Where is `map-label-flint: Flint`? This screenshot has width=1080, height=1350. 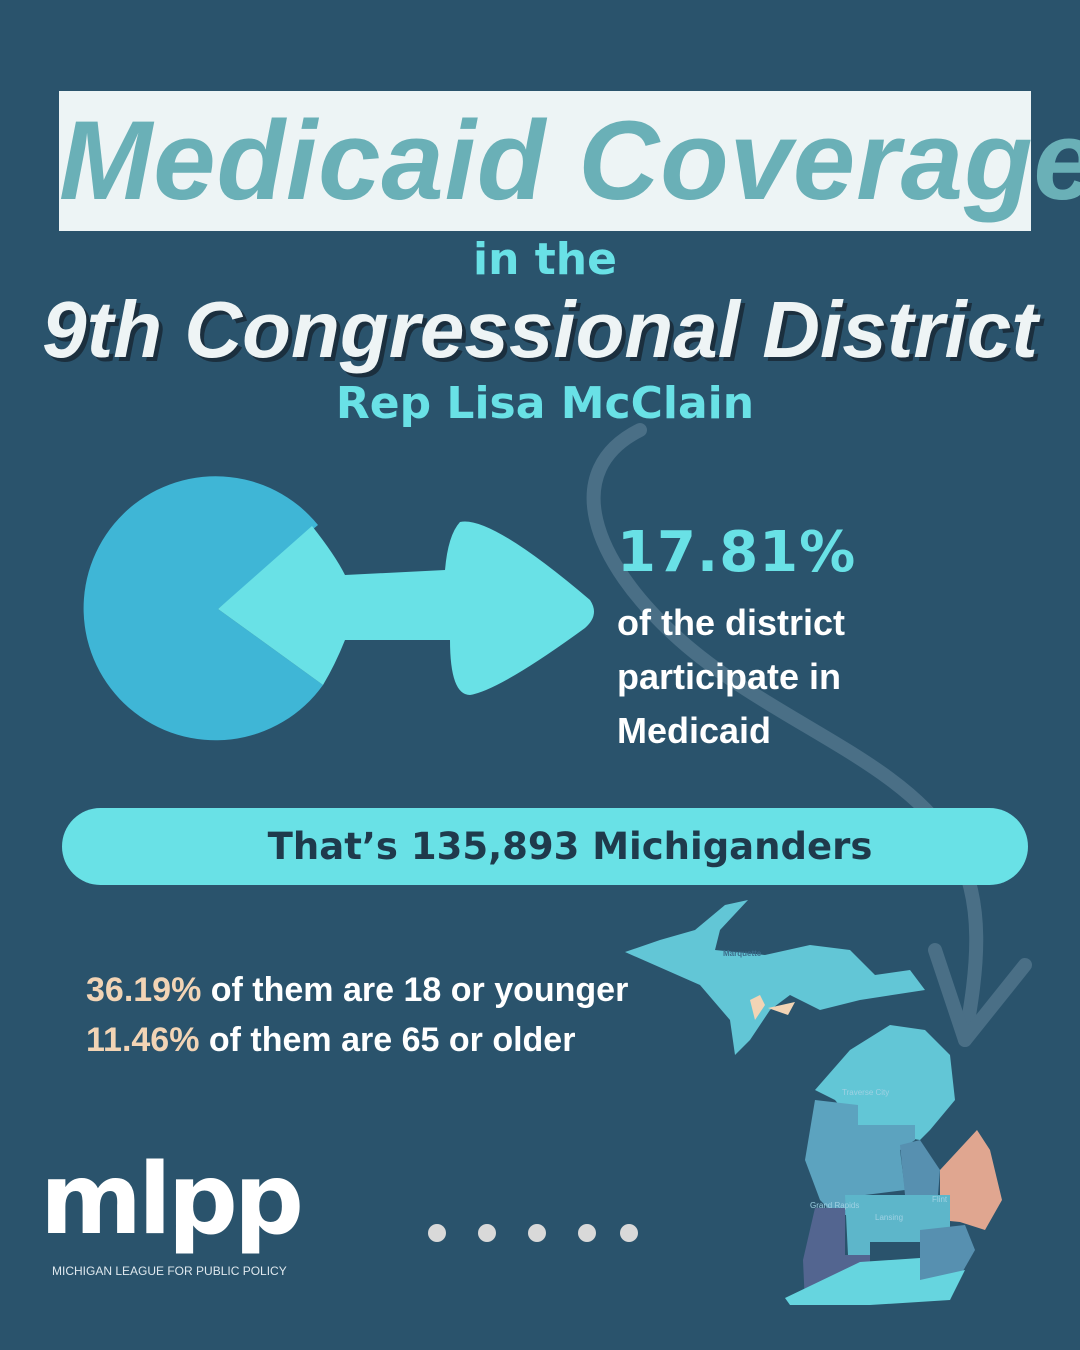 map-label-flint: Flint is located at coordinates (940, 1199).